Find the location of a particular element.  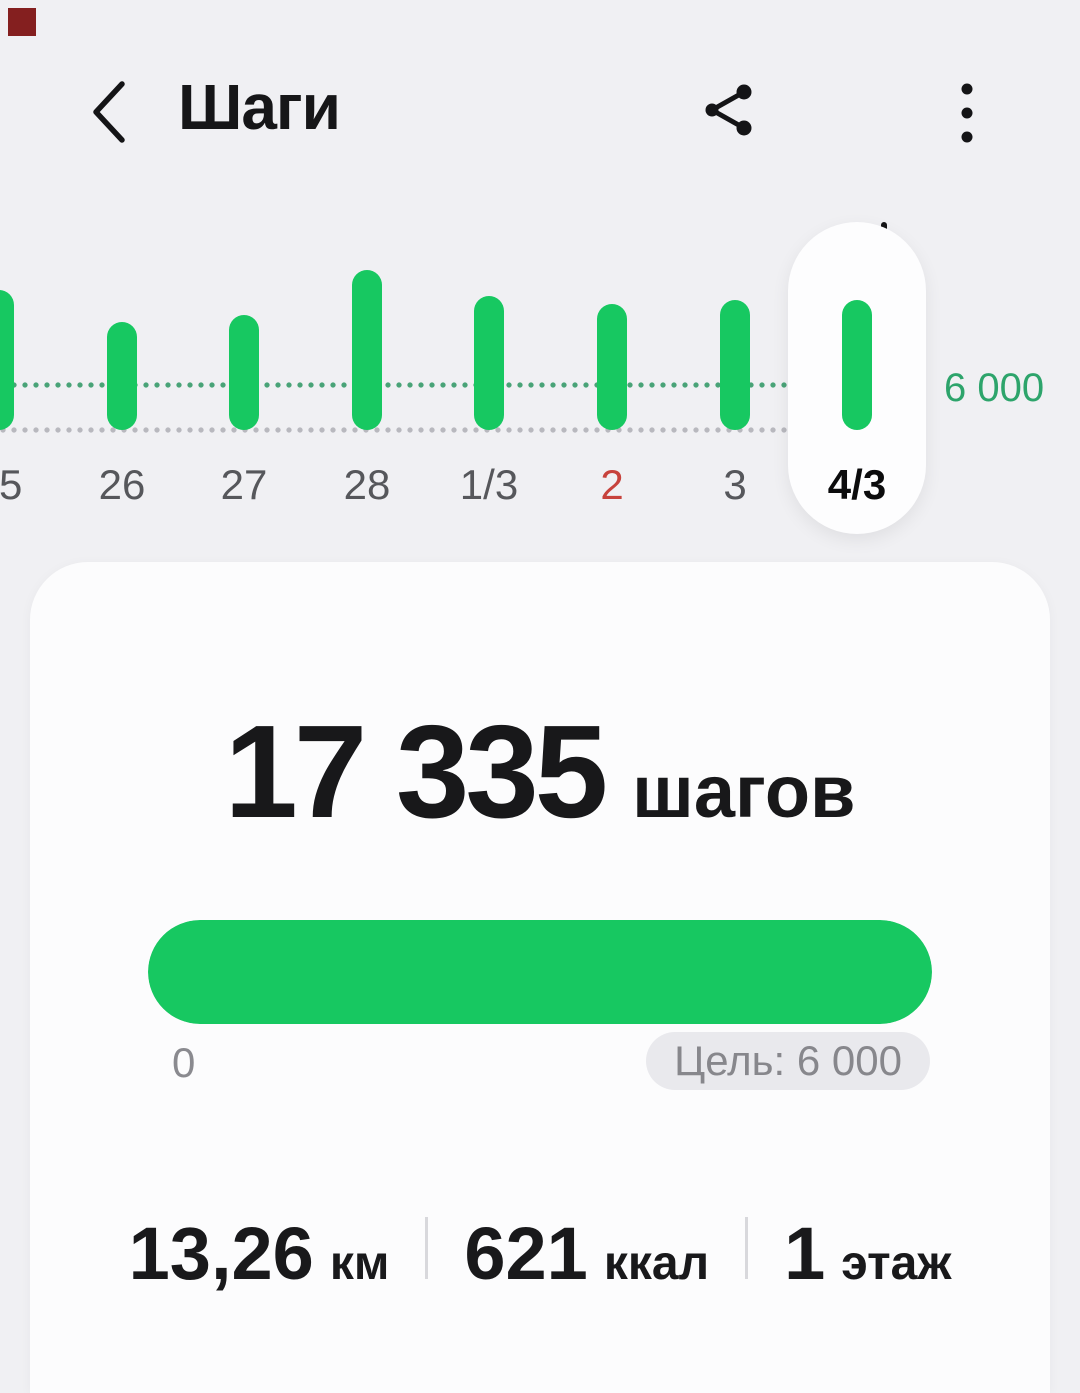

floors-value: 1 is located at coordinates (805, 1253).